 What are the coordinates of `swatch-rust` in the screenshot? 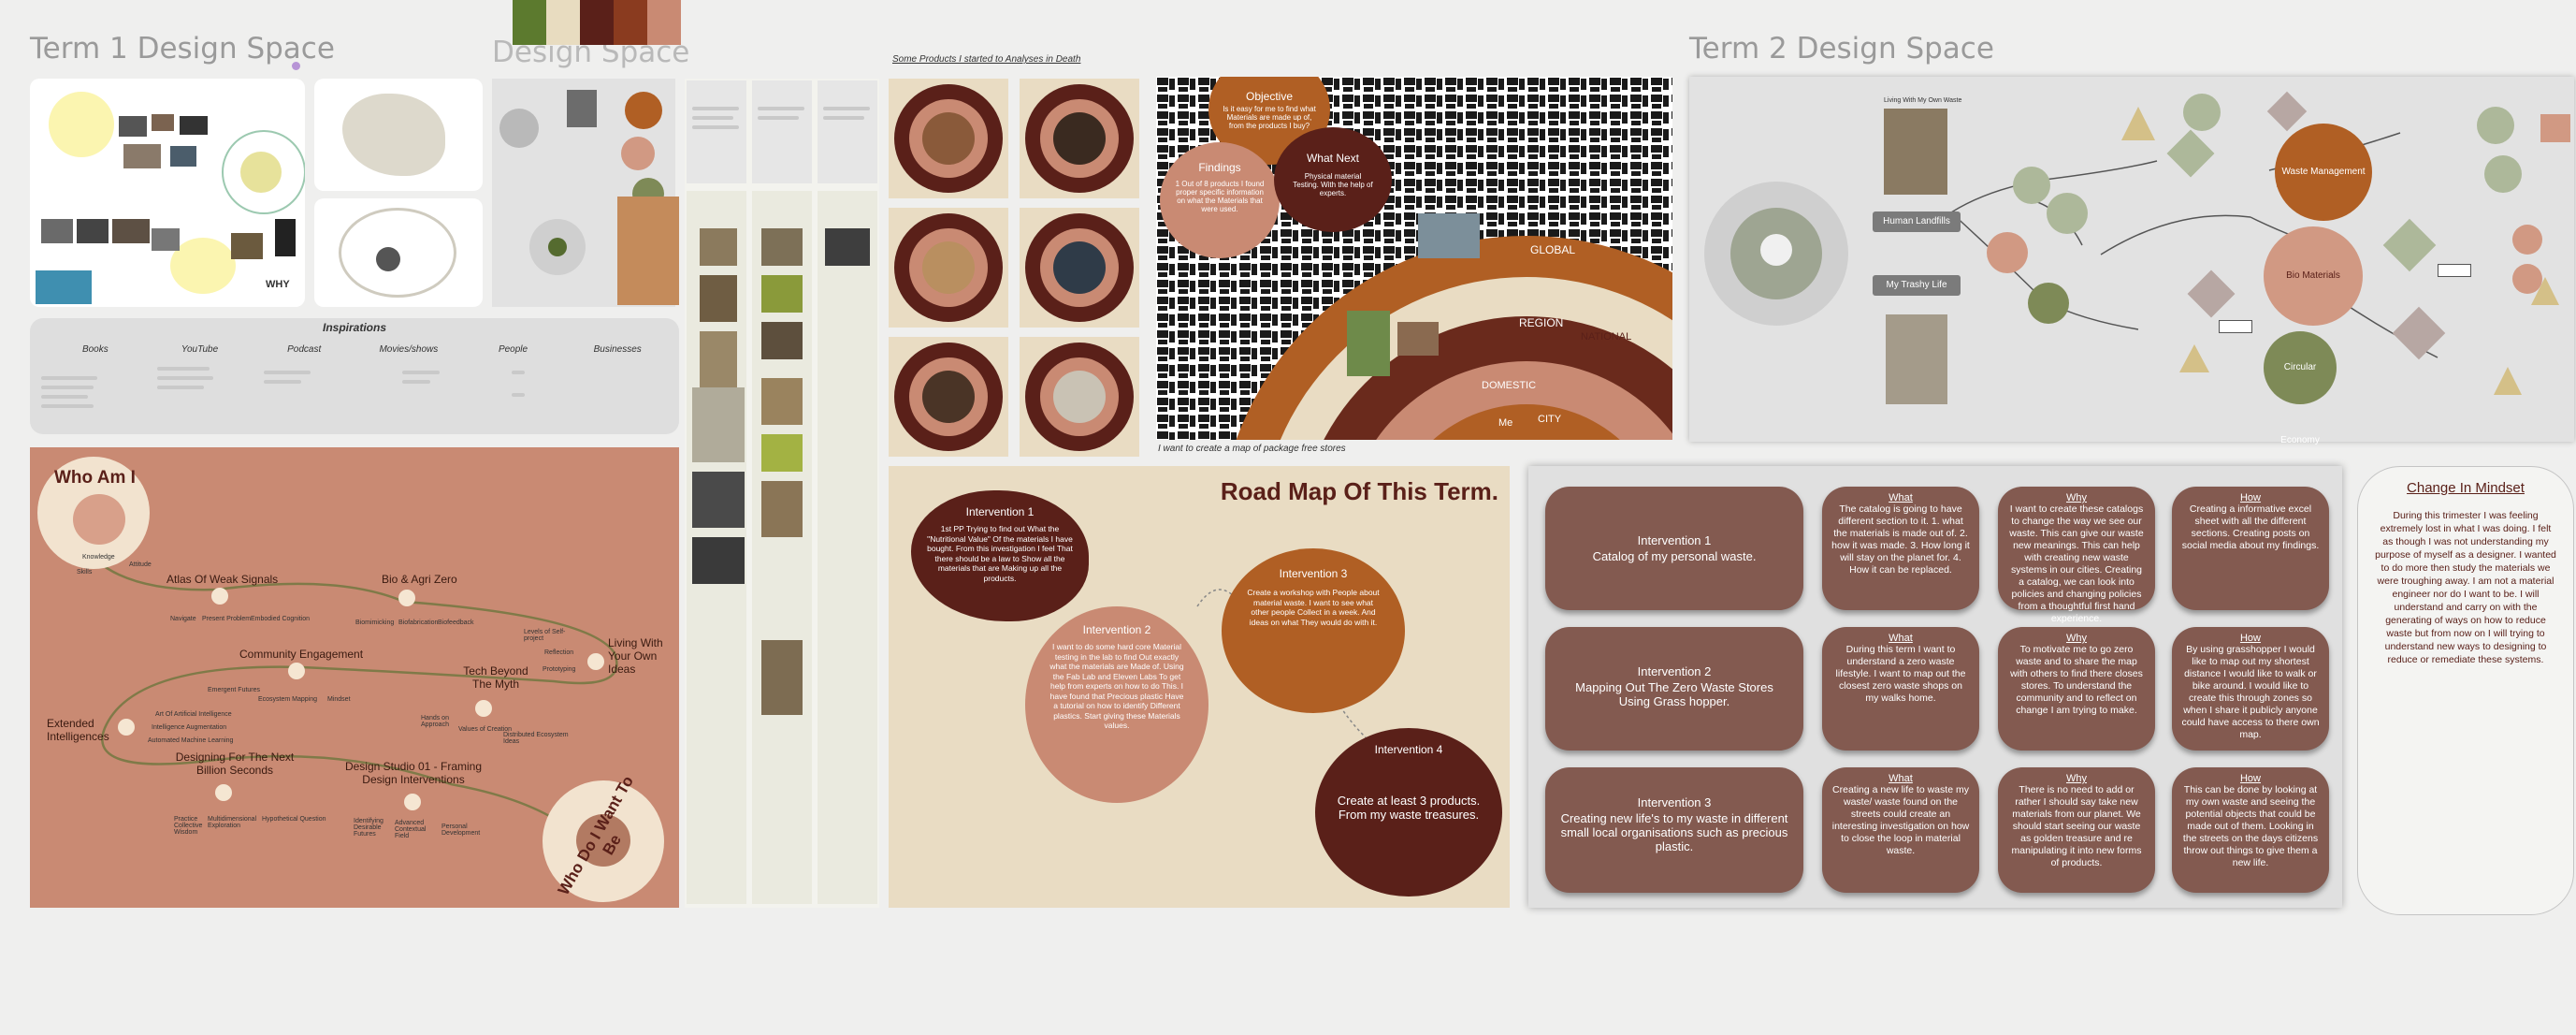 It's located at (630, 22).